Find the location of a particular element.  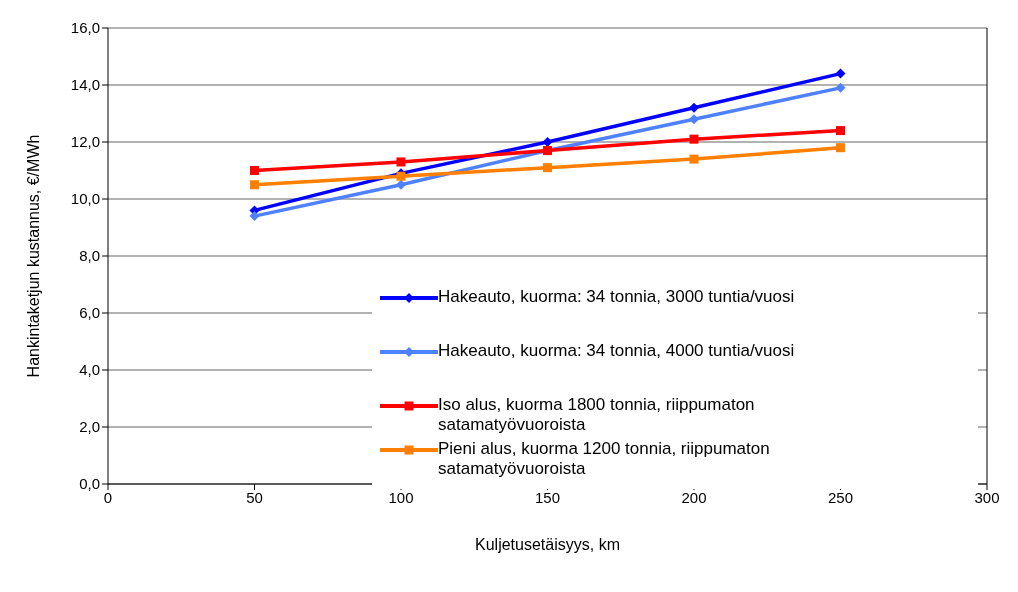

x-tick-label: 300 is located at coordinates (987, 497).